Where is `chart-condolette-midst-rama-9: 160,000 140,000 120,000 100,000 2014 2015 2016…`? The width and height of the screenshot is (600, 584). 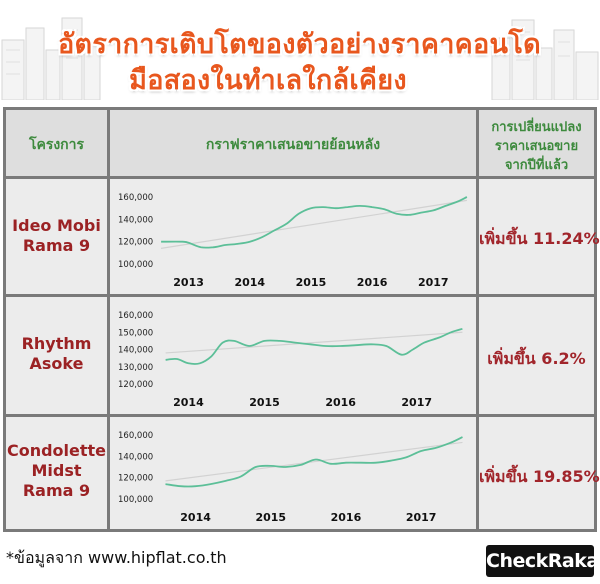 chart-condolette-midst-rama-9: 160,000 140,000 120,000 100,000 2014 2015 2016… is located at coordinates (290, 477).